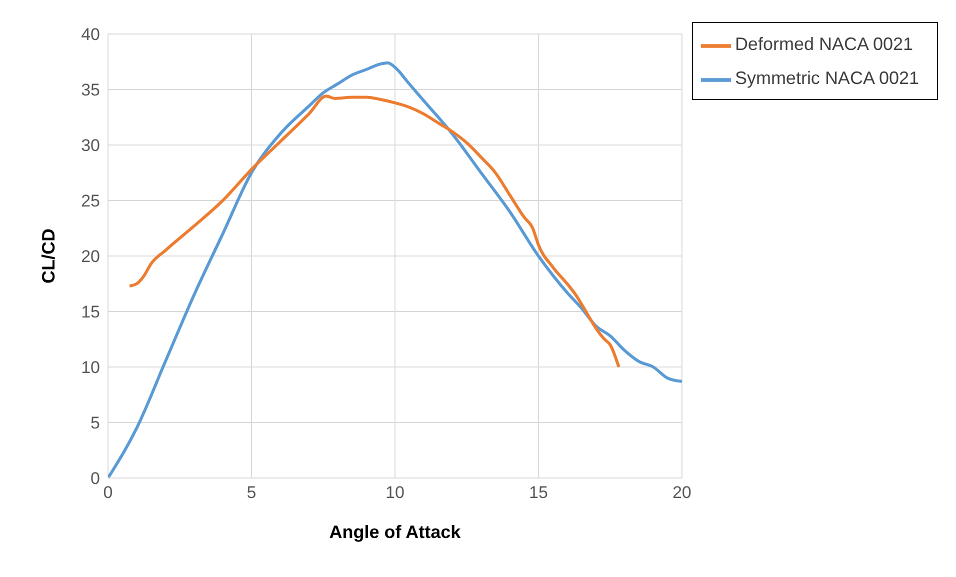  I want to click on y-tick-label: 20, so click(90, 256).